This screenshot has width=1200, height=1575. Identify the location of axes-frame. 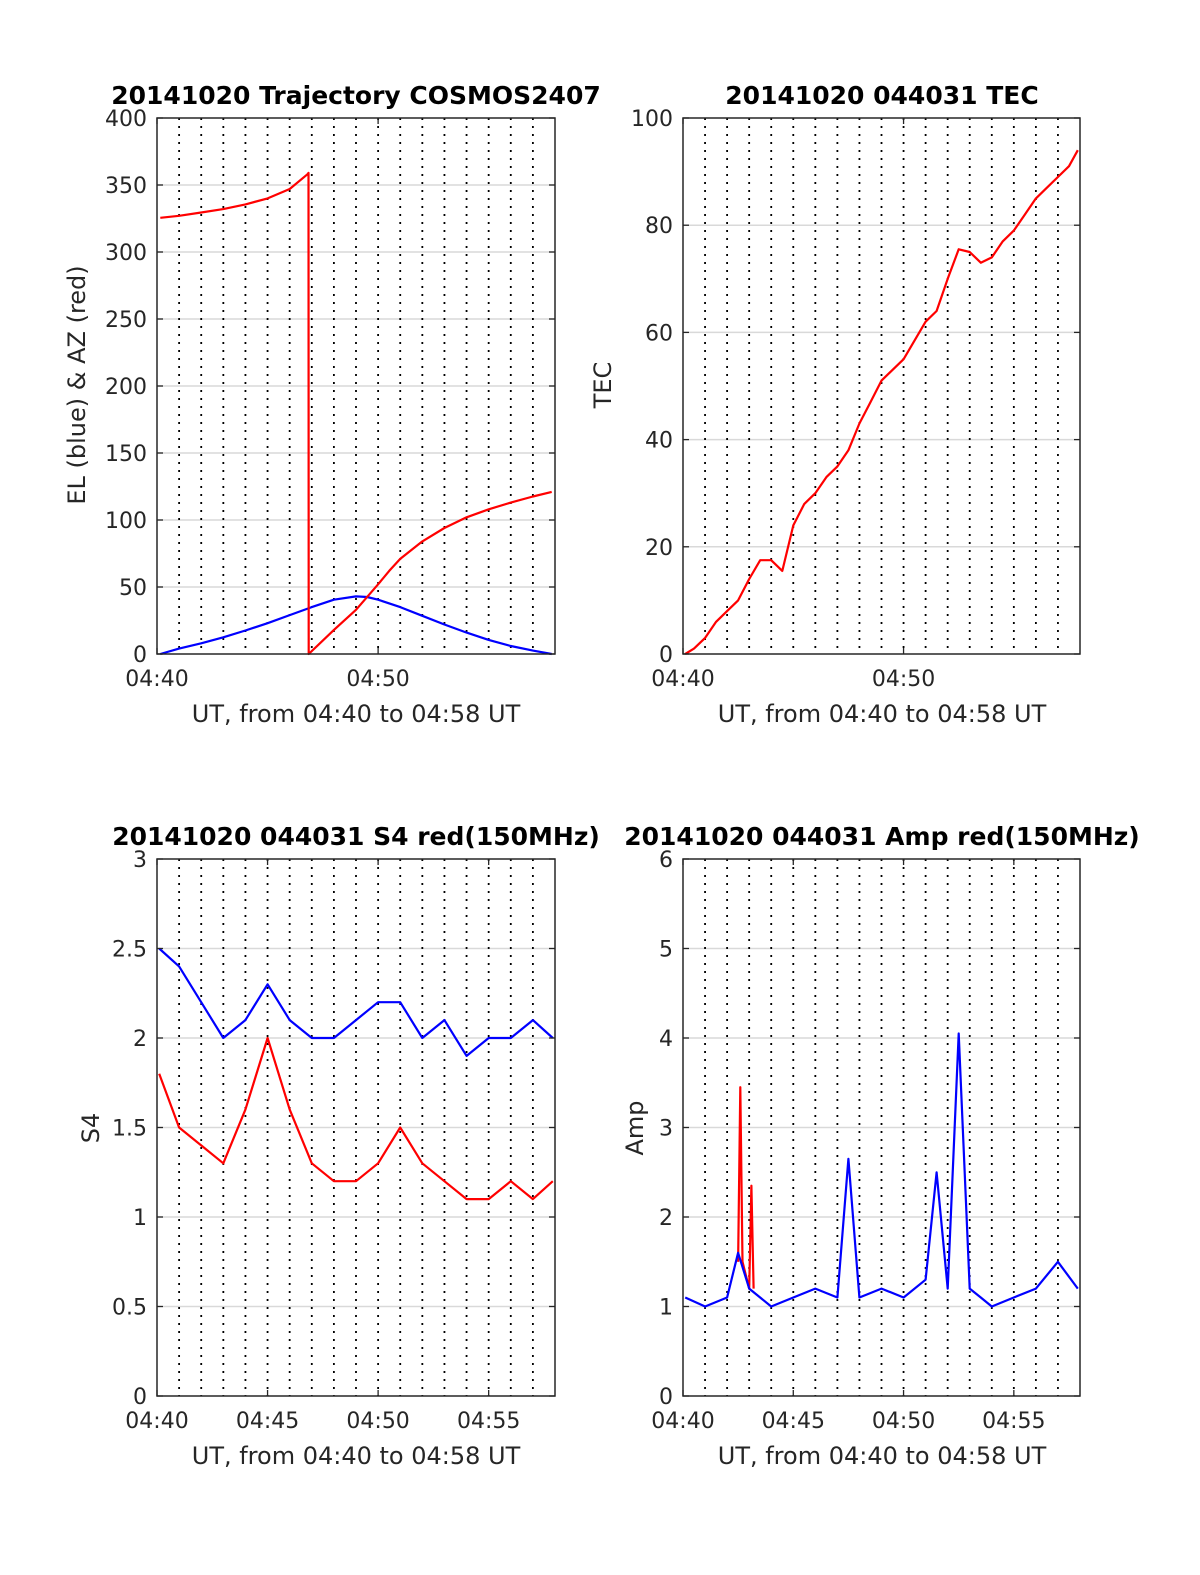
(881, 386).